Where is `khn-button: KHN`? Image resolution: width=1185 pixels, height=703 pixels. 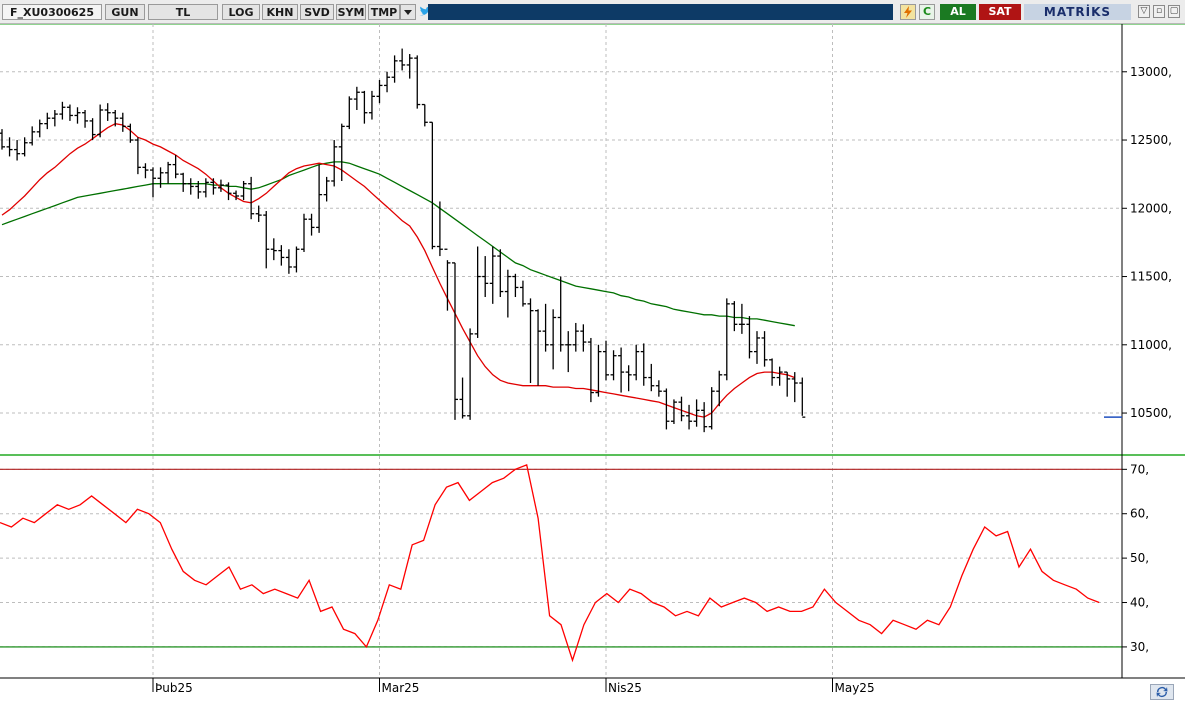 khn-button: KHN is located at coordinates (280, 12).